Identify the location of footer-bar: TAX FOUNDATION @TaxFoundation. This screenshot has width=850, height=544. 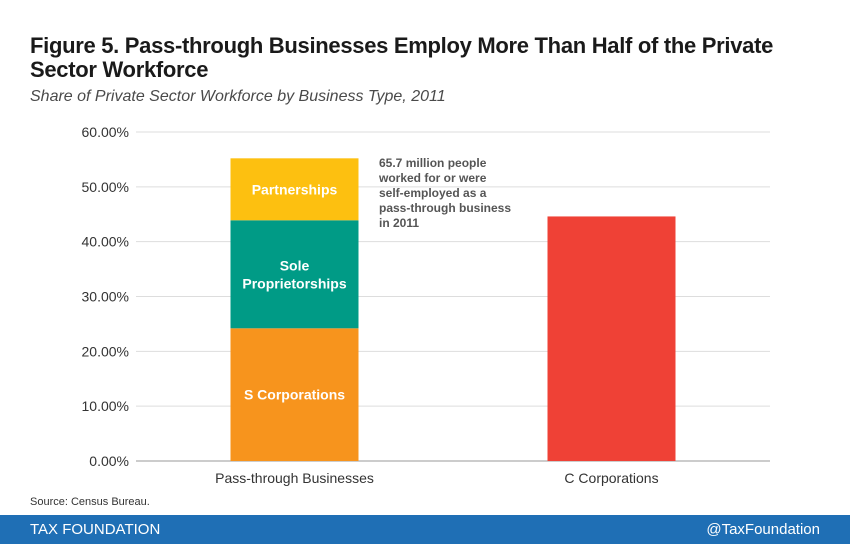
(425, 529).